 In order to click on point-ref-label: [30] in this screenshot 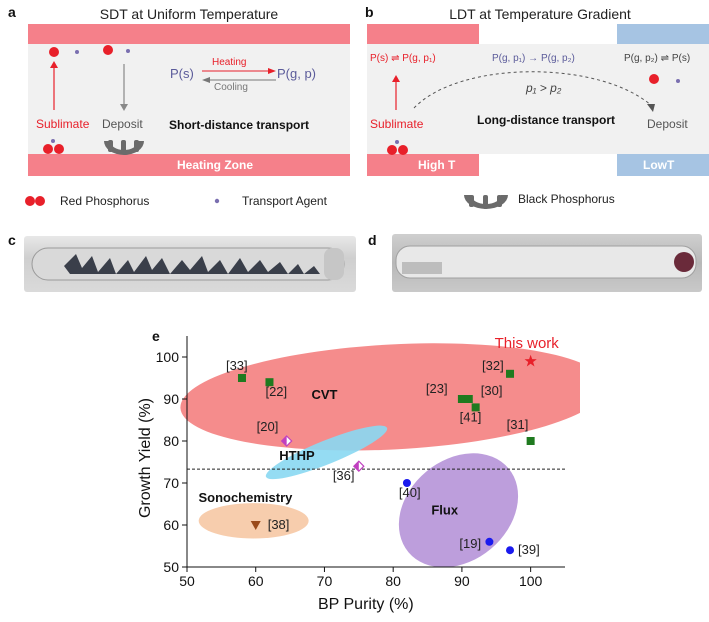, I will do `click(492, 390)`.